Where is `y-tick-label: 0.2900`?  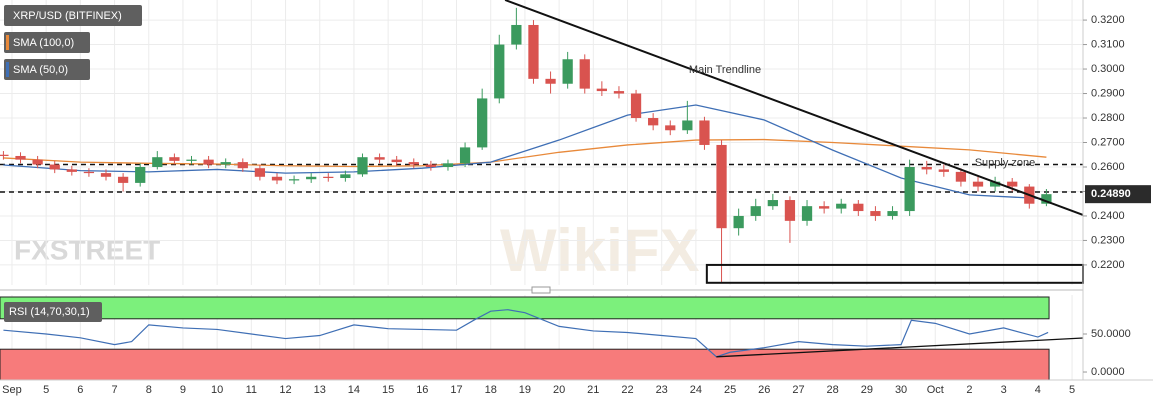 y-tick-label: 0.2900 is located at coordinates (1108, 93).